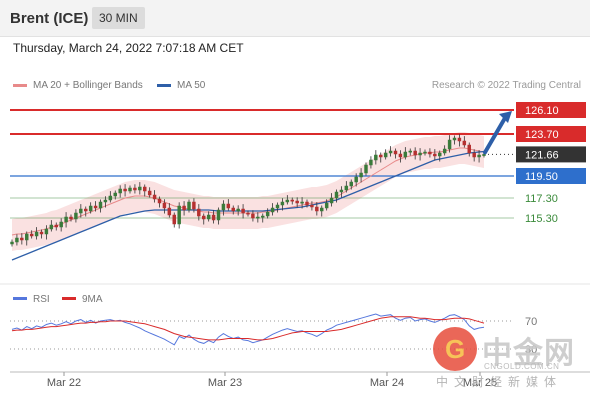  Describe the element at coordinates (78, 85) in the screenshot. I see `legend-ma20: MA 20 + Bollinger Bands` at that location.